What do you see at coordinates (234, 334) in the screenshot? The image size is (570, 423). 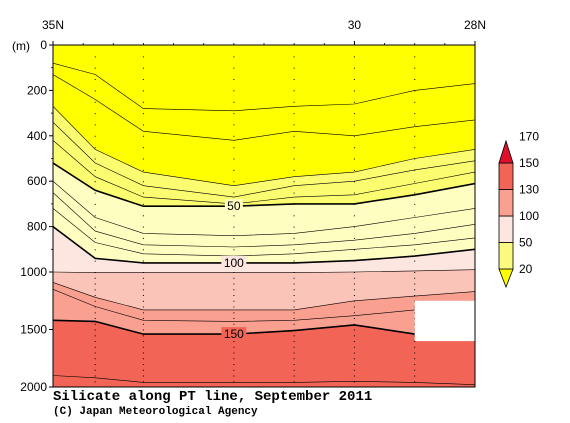 I see `contour-label: 150` at bounding box center [234, 334].